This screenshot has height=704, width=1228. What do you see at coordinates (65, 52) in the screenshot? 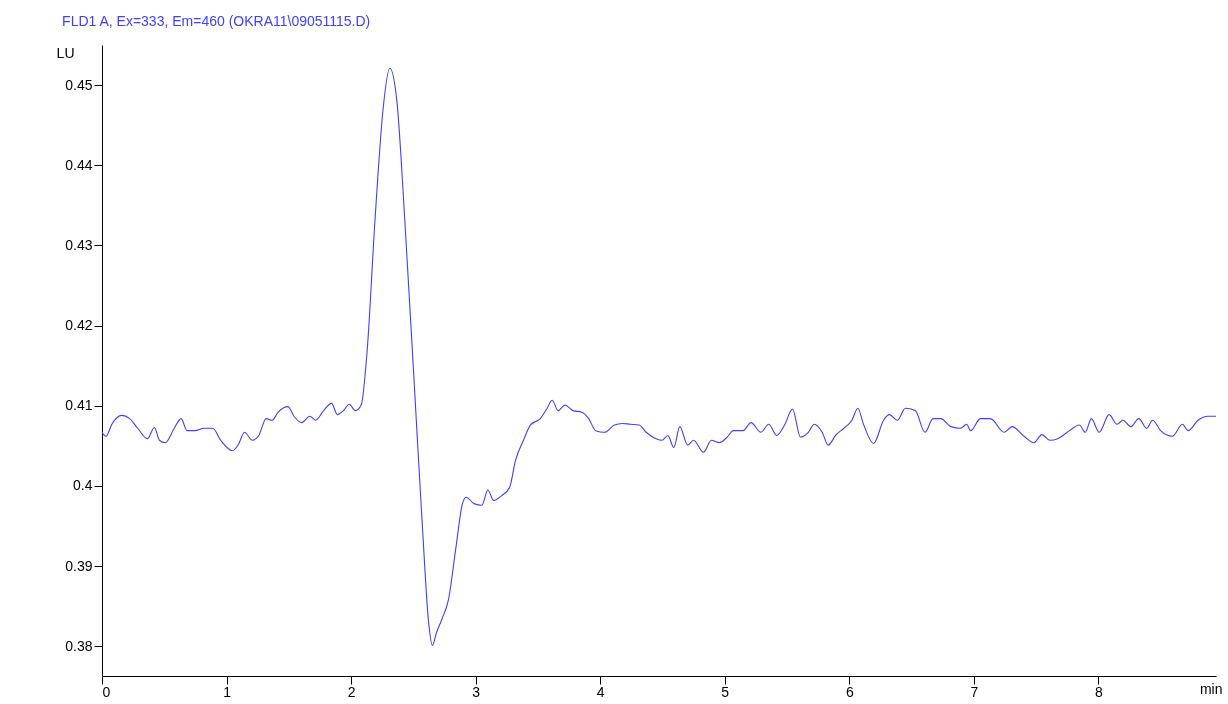
I see `y-axis-title: LU` at bounding box center [65, 52].